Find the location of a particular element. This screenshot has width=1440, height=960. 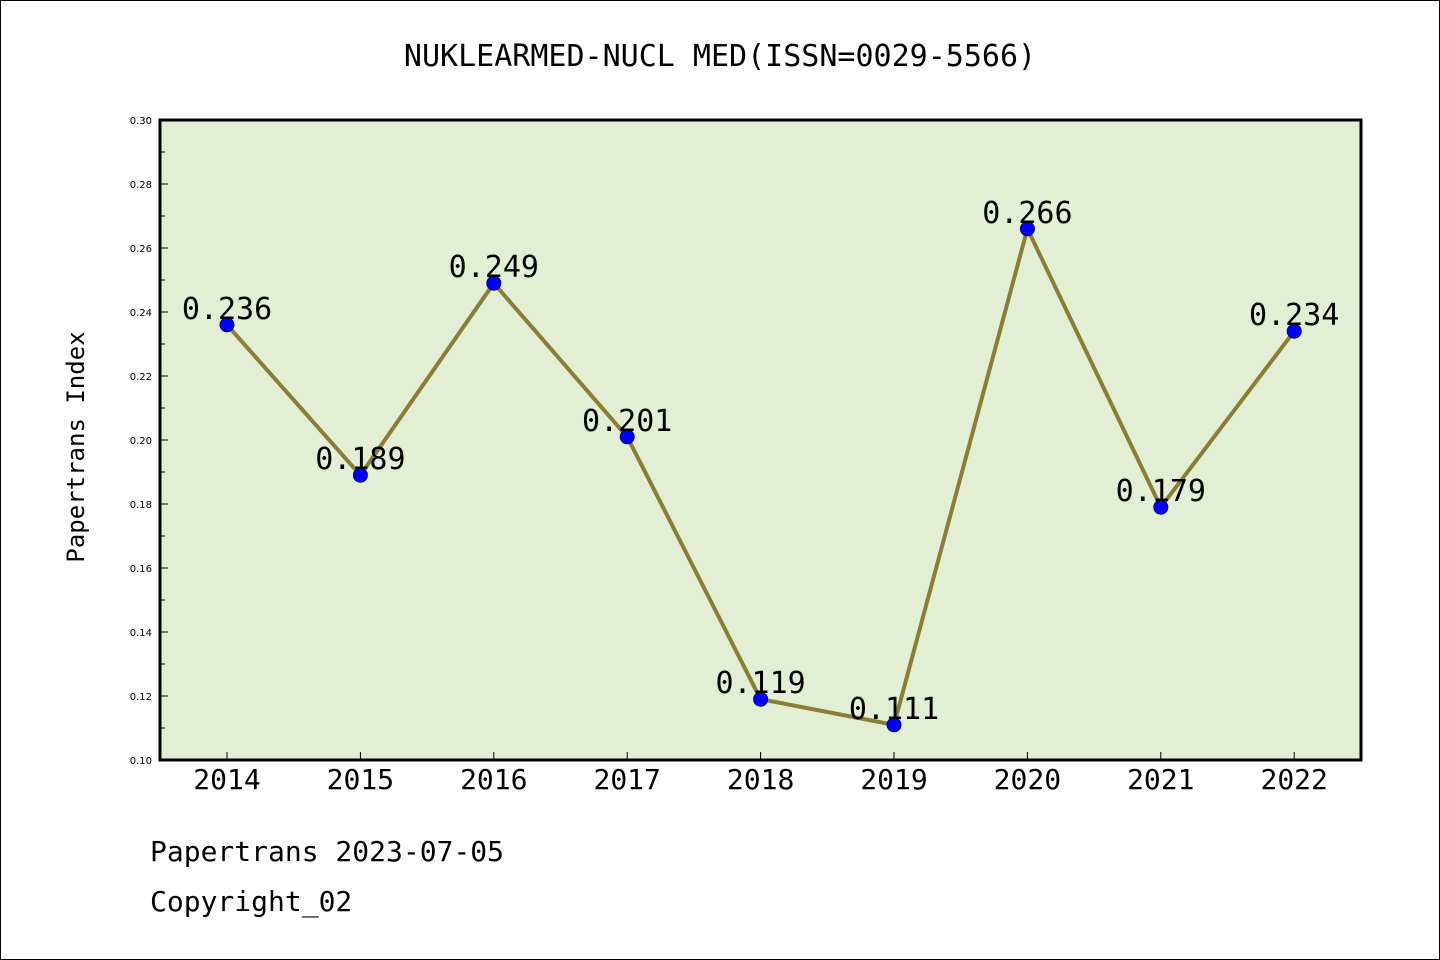

y-axis-label: Papertrans Index is located at coordinates (76, 446).